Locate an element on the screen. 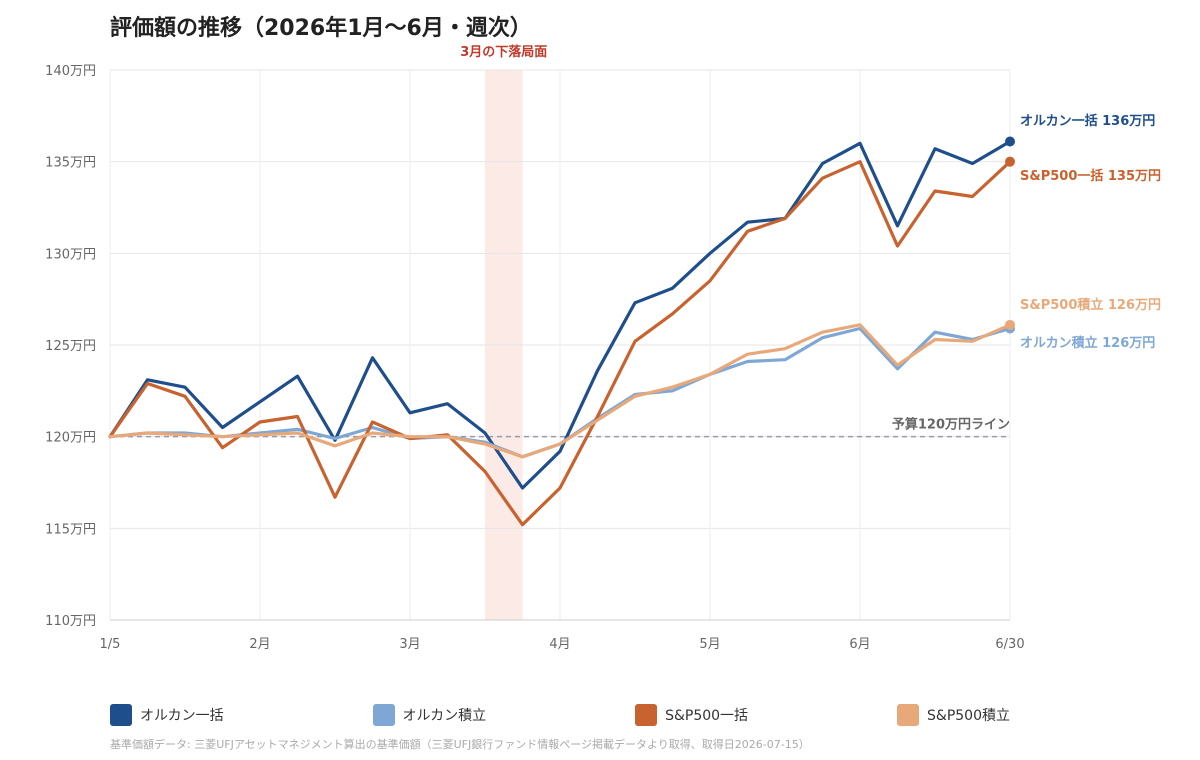 This screenshot has width=1200, height=760. x-tick-label: 3月 is located at coordinates (409, 644).